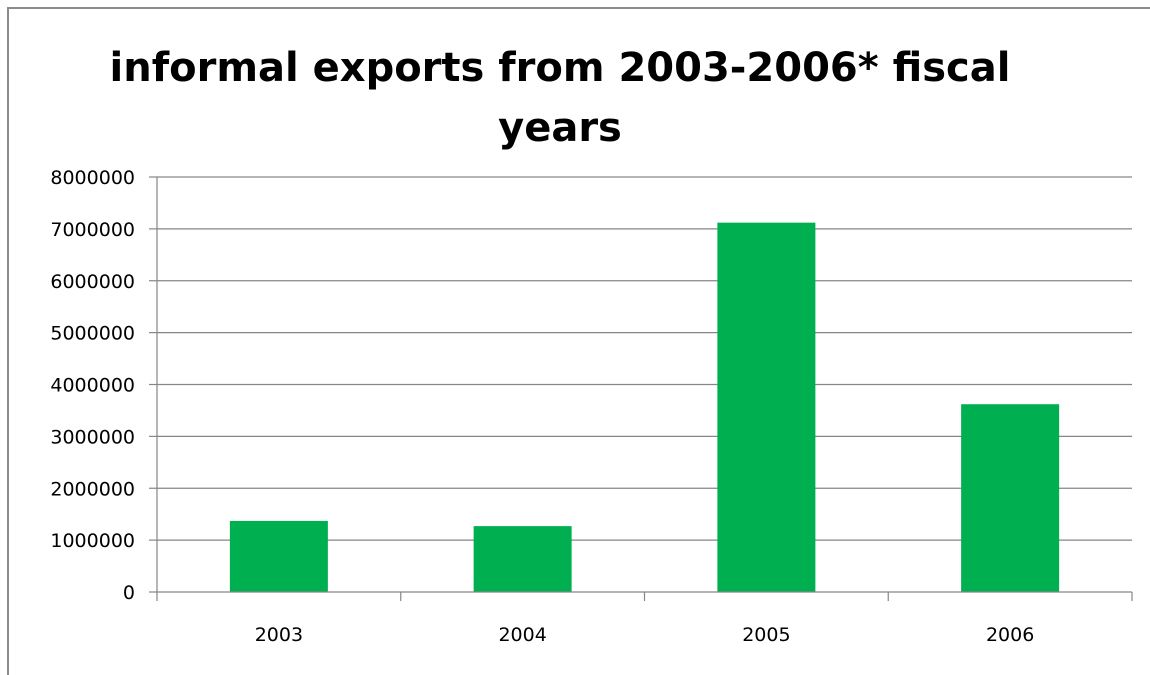 Image resolution: width=1150 pixels, height=675 pixels. What do you see at coordinates (1010, 635) in the screenshot?
I see `x-tick-label: 2006` at bounding box center [1010, 635].